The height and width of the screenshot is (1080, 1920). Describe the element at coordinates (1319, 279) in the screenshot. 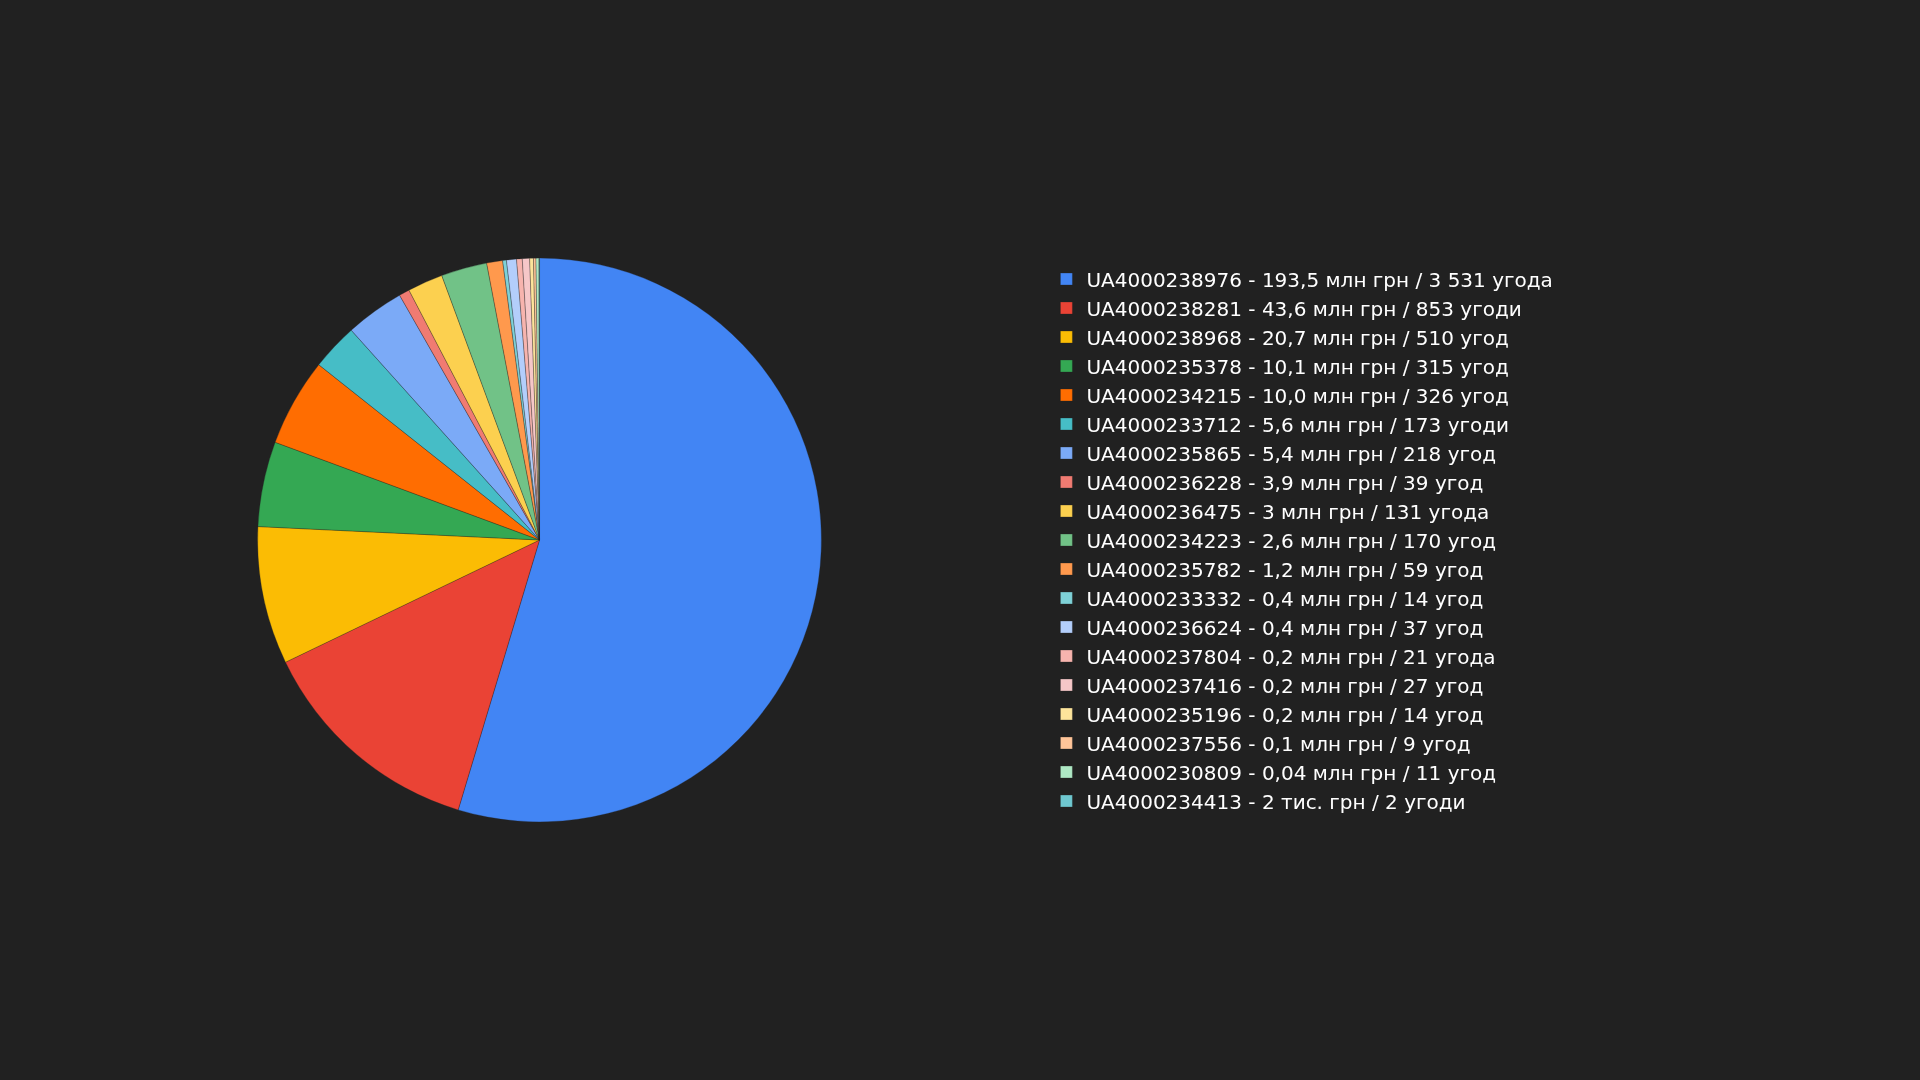

I see `legend-label: UA4000238976 - 193,5 млн грн / 3 531 угода` at that location.